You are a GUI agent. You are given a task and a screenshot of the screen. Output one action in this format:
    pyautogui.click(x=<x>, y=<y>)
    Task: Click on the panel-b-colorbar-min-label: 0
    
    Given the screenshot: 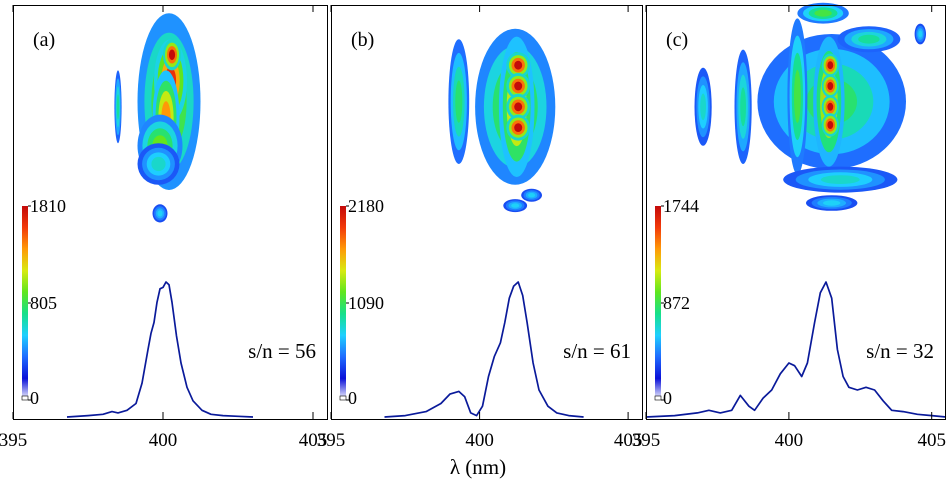 What is the action you would take?
    pyautogui.click(x=352, y=398)
    